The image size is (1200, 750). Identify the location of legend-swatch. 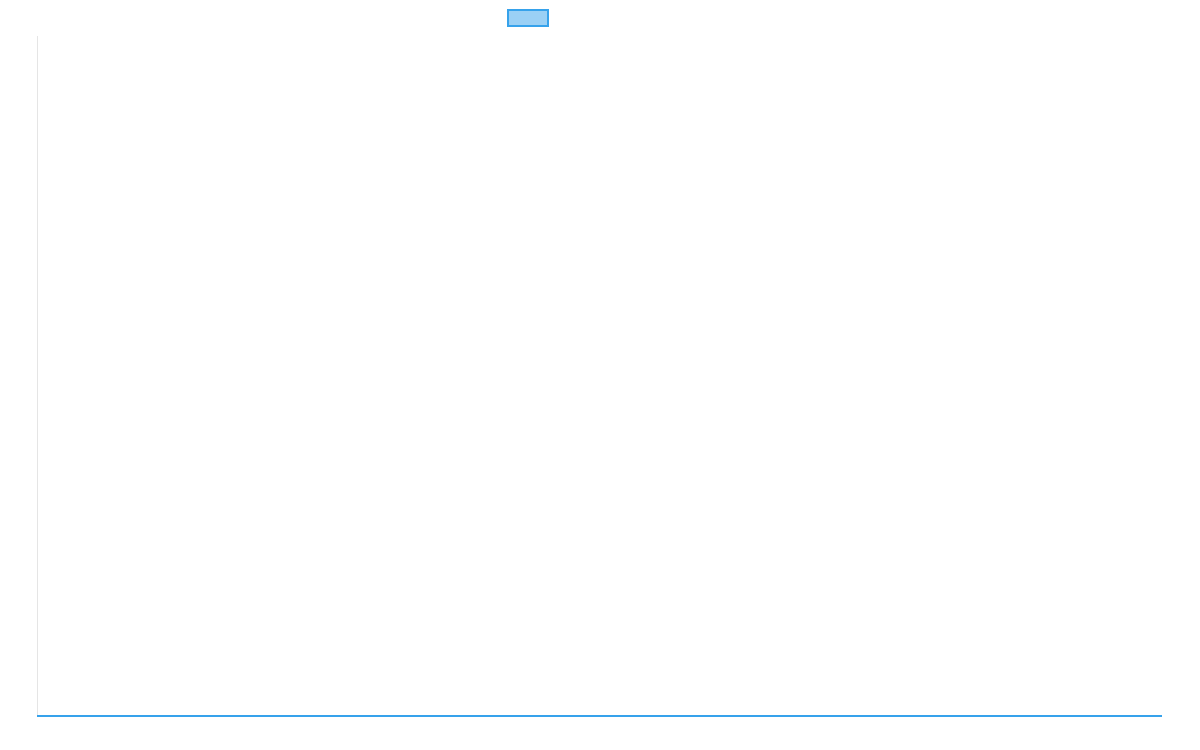
(528, 18).